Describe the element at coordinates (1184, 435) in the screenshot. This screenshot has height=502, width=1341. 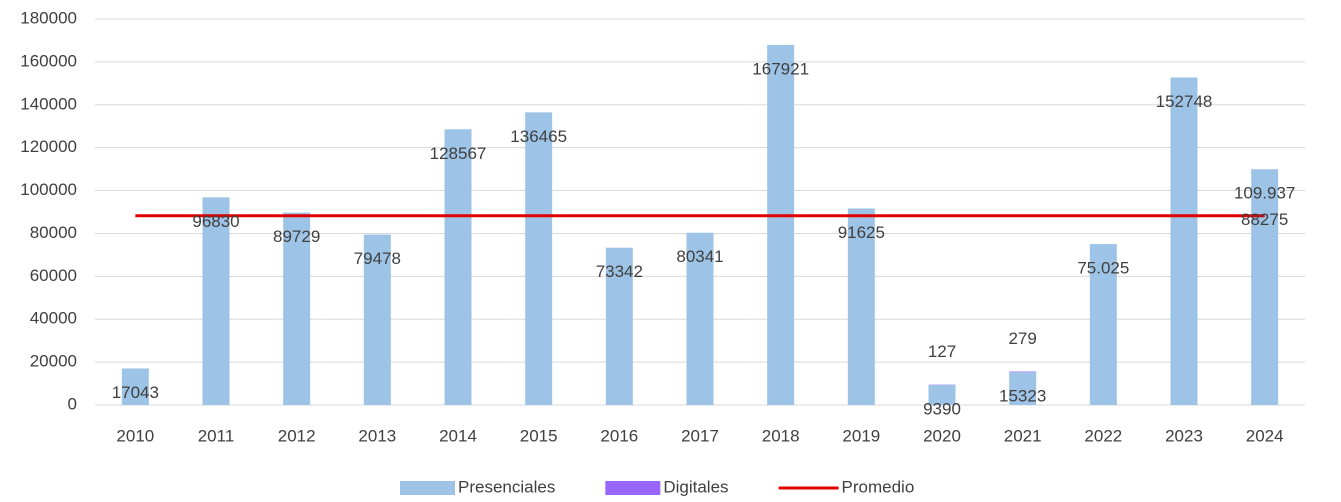
I see `x-tick-label: 2023` at that location.